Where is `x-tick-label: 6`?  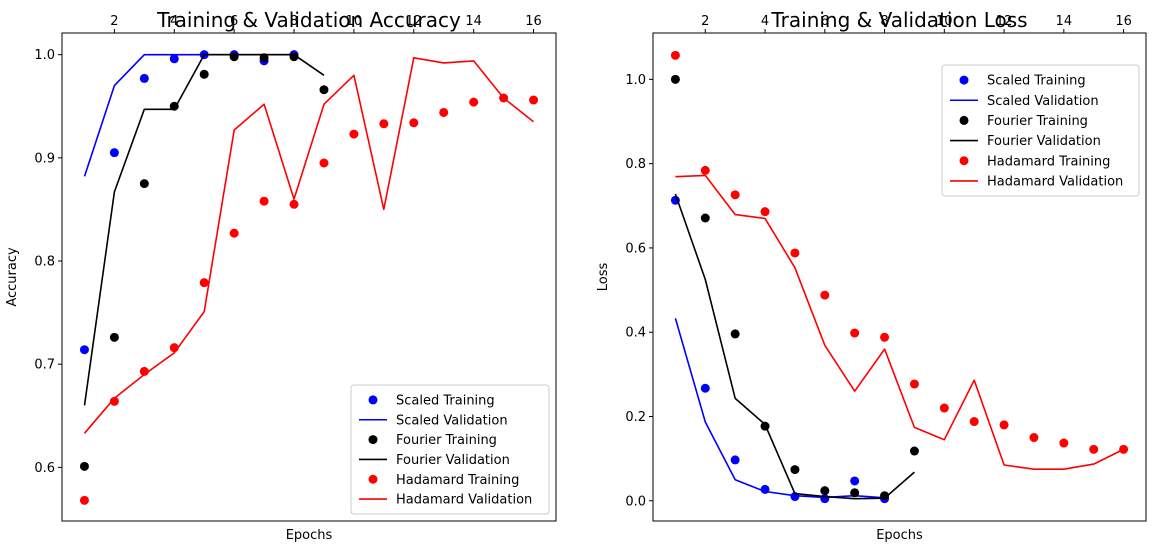
x-tick-label: 6 is located at coordinates (234, 21).